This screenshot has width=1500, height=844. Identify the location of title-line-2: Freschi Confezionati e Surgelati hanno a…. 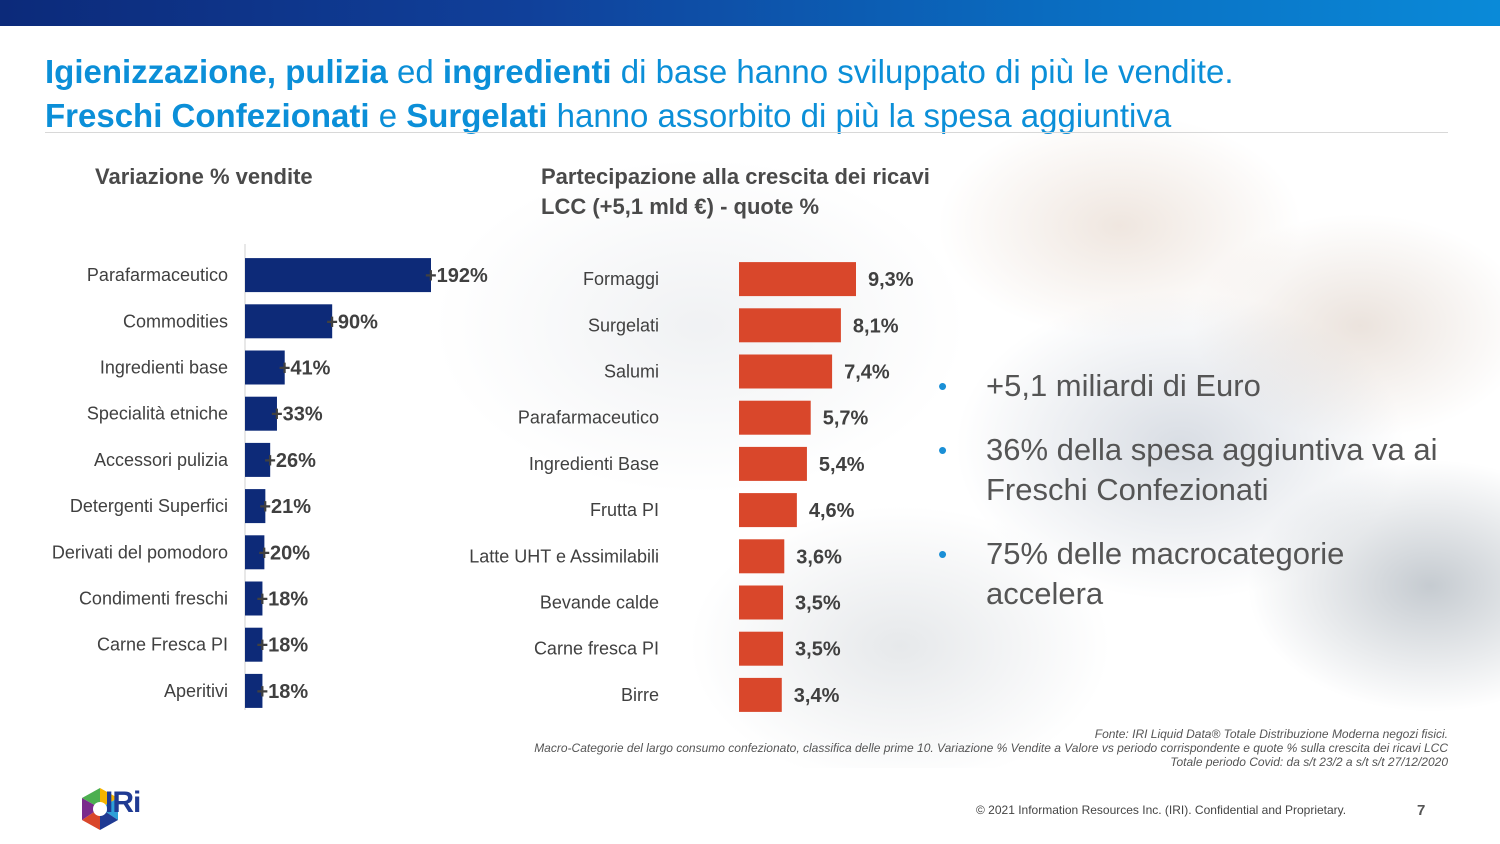
(755, 116).